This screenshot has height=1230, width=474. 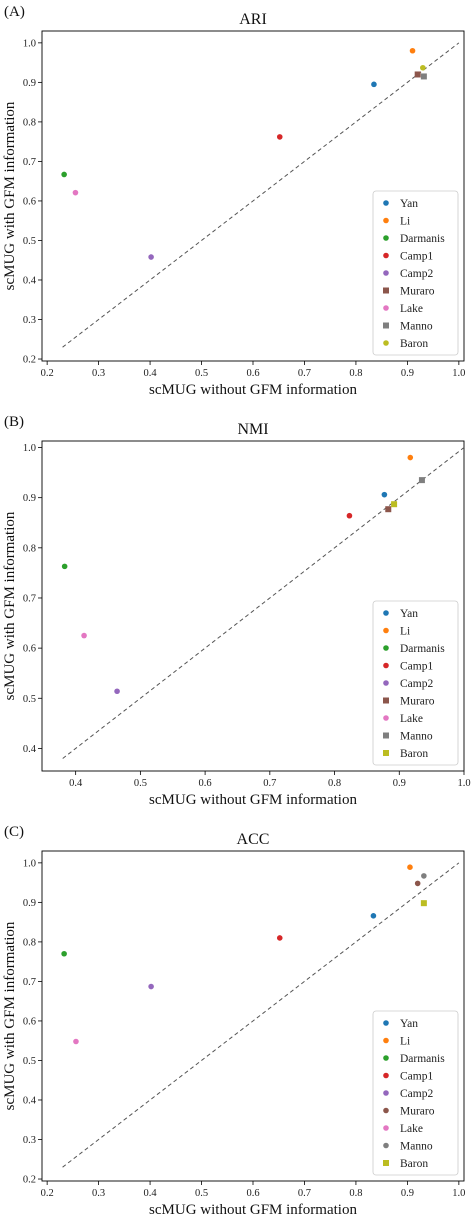 What do you see at coordinates (253, 1210) in the screenshot?
I see `x-axis-label: scMUG without GFM information` at bounding box center [253, 1210].